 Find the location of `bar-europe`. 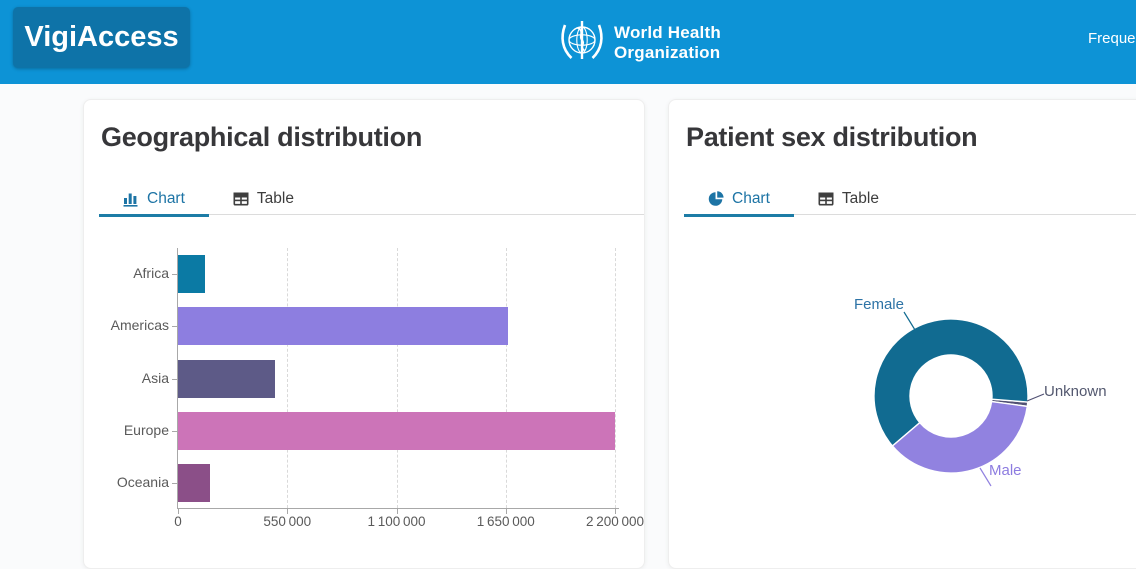

bar-europe is located at coordinates (396, 430).